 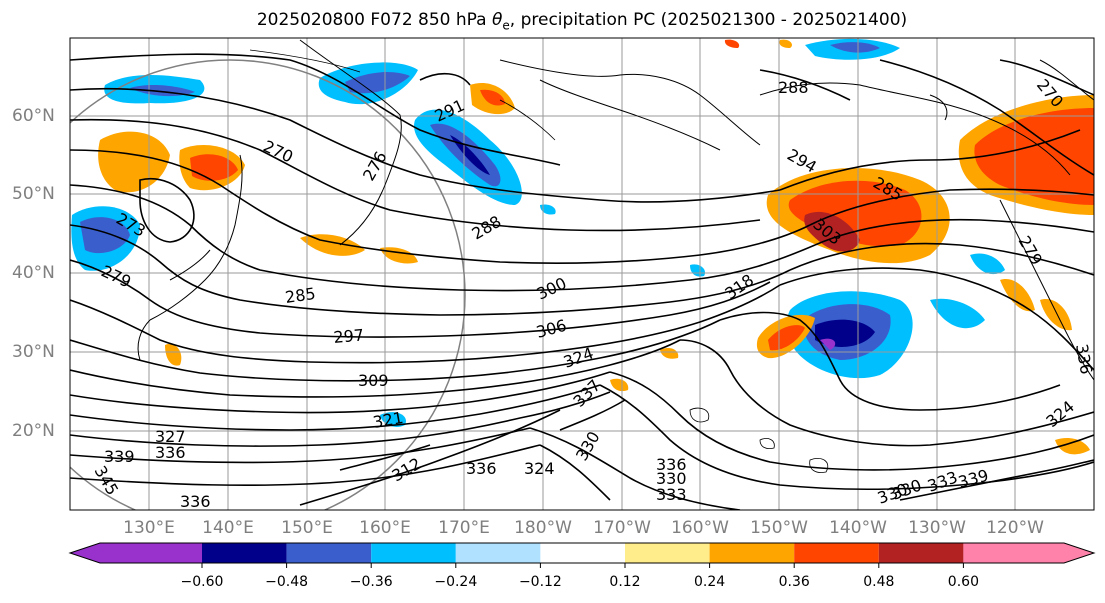 I want to click on colorbar-min-extension, so click(x=85, y=553).